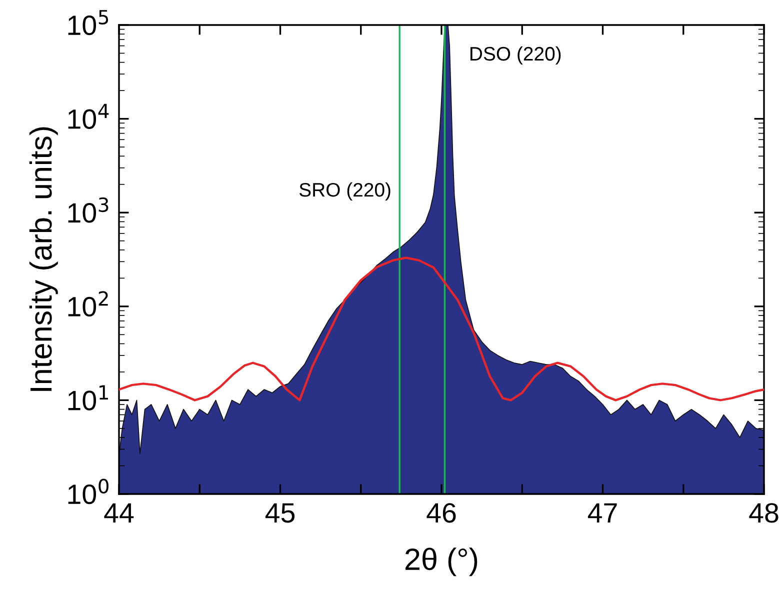 This screenshot has height=602, width=779. Describe the element at coordinates (442, 562) in the screenshot. I see `x-axis-title: 2θ (°)` at that location.